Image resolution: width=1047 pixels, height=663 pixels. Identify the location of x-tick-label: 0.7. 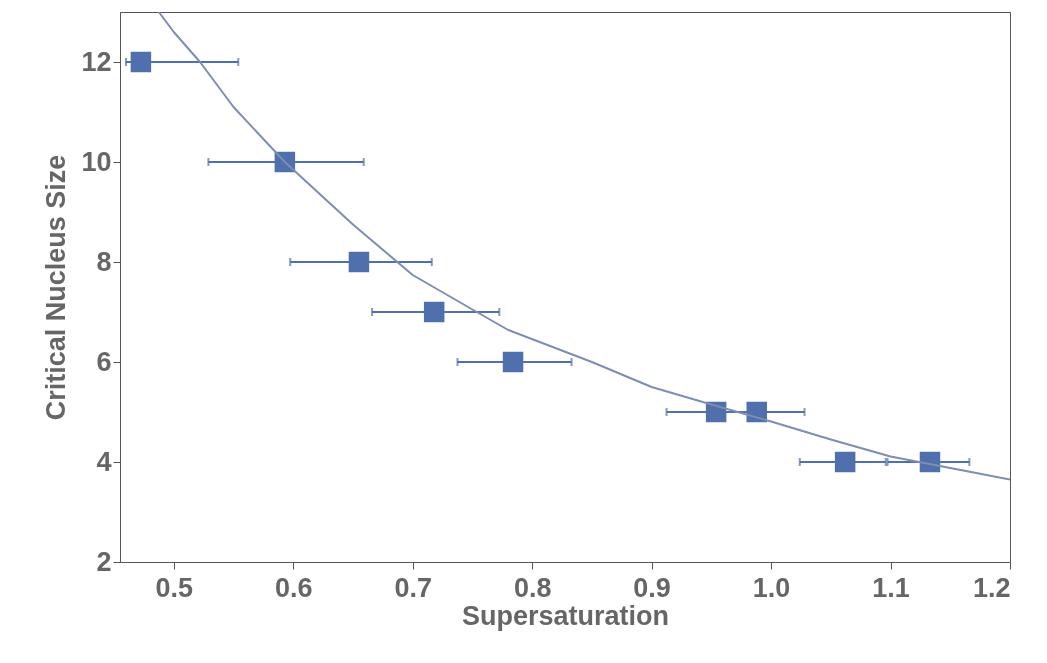
(413, 587).